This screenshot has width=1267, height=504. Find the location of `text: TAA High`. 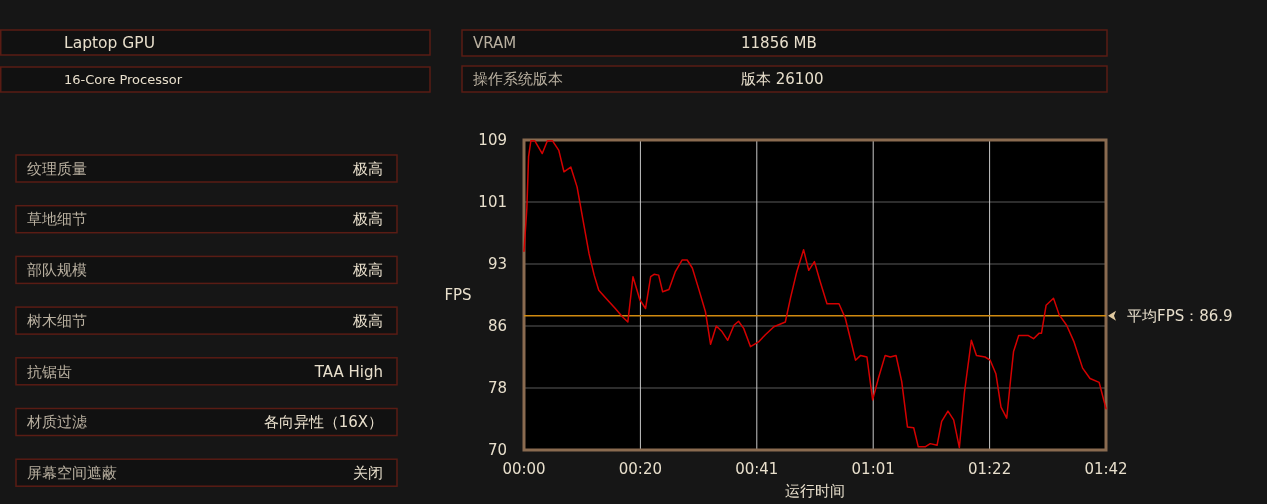

text: TAA High is located at coordinates (348, 371).